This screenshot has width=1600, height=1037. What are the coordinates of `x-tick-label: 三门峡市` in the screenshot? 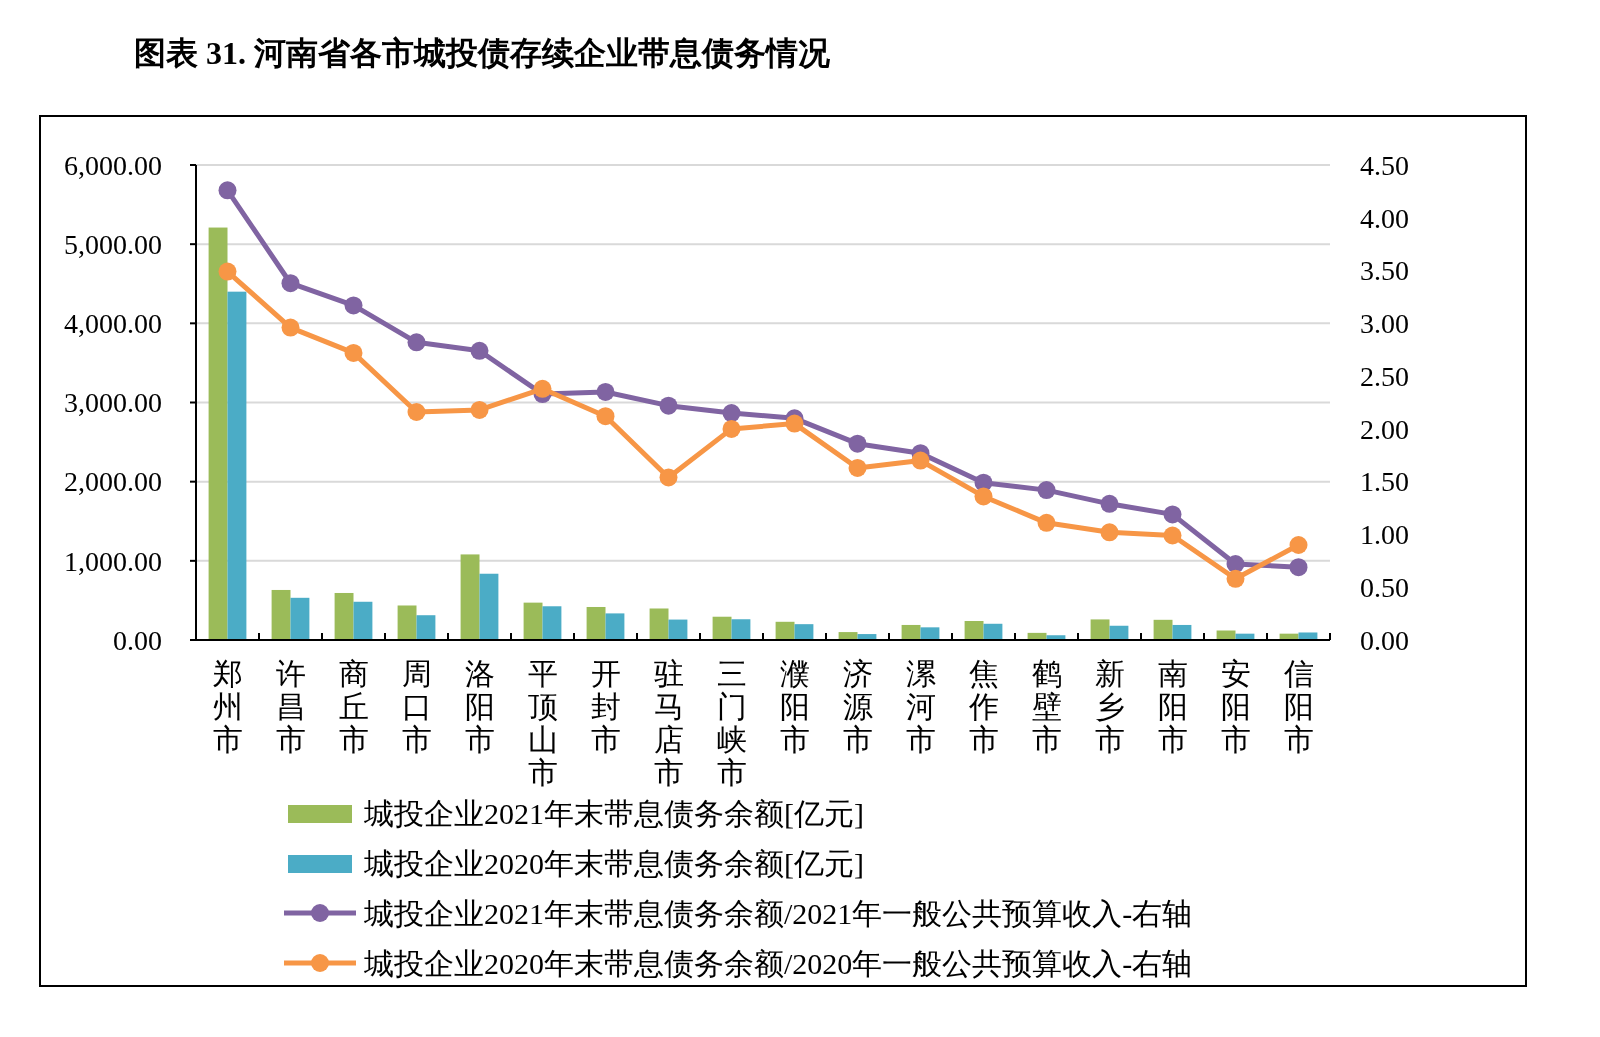 It's located at (731, 722).